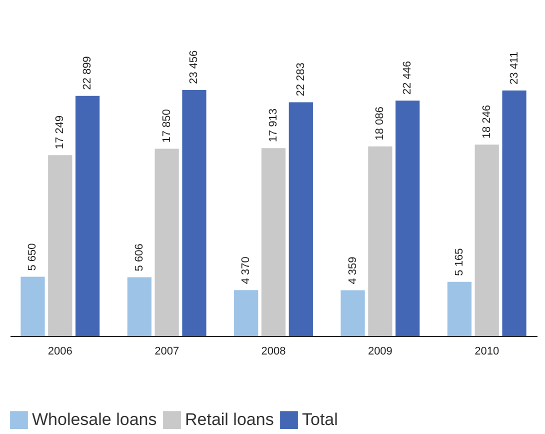 The height and width of the screenshot is (434, 545). I want to click on data-label: 22 283, so click(300, 79).